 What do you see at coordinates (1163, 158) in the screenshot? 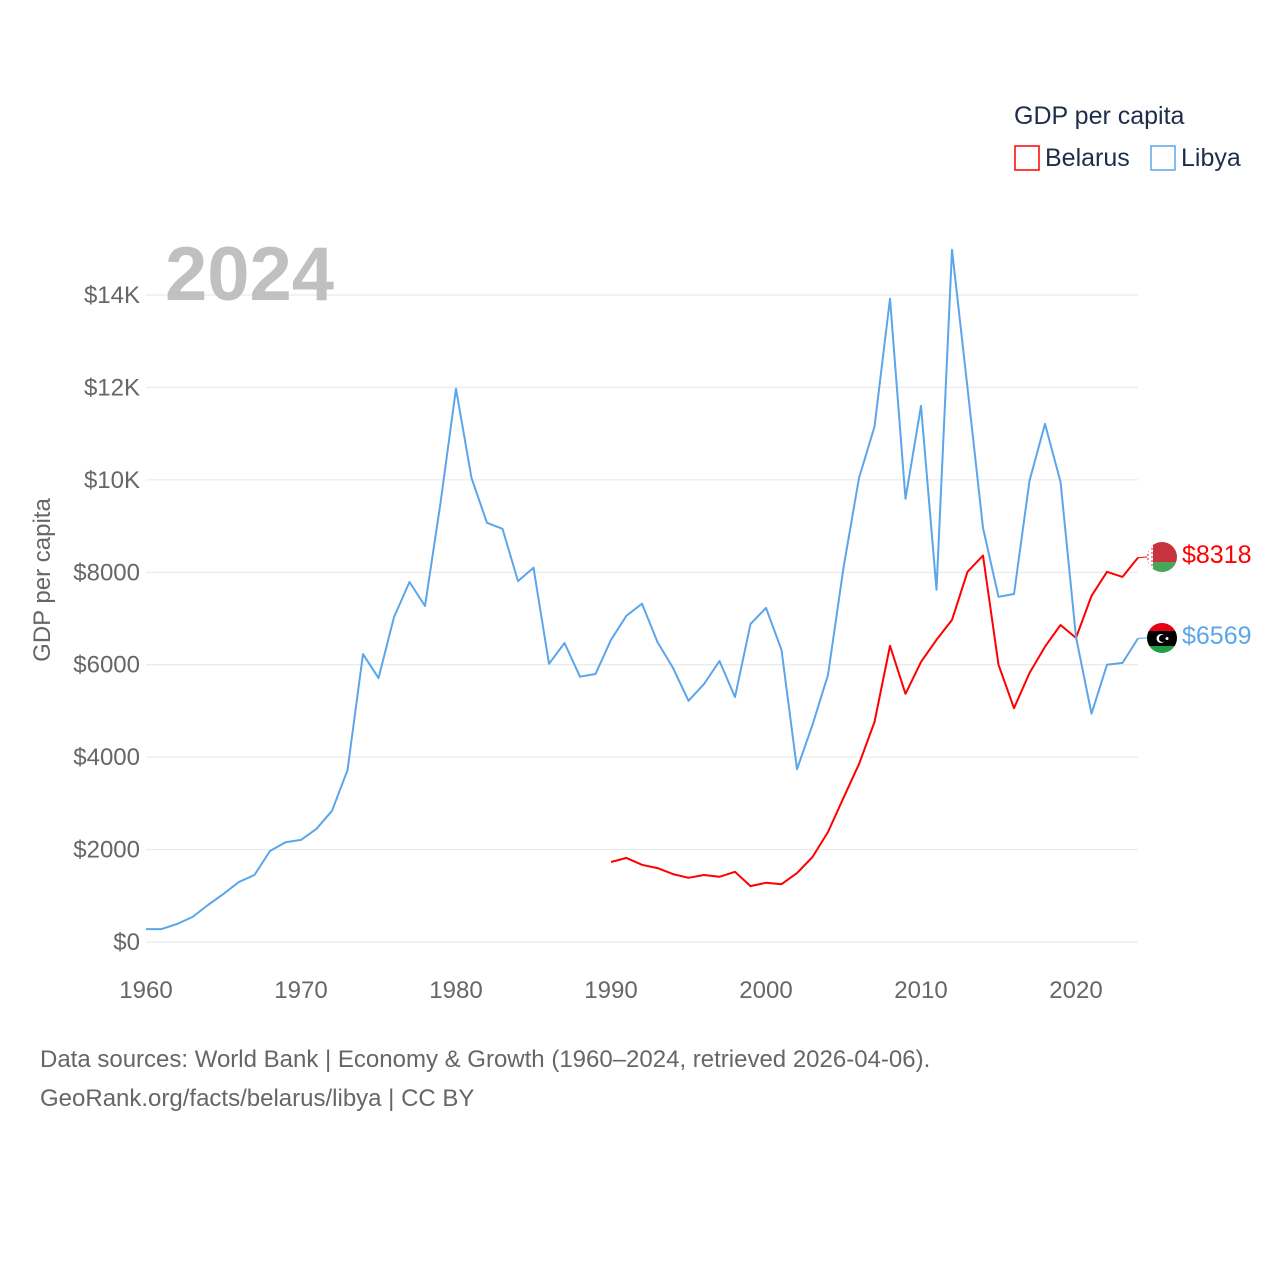
I see `legend-swatch-libya` at bounding box center [1163, 158].